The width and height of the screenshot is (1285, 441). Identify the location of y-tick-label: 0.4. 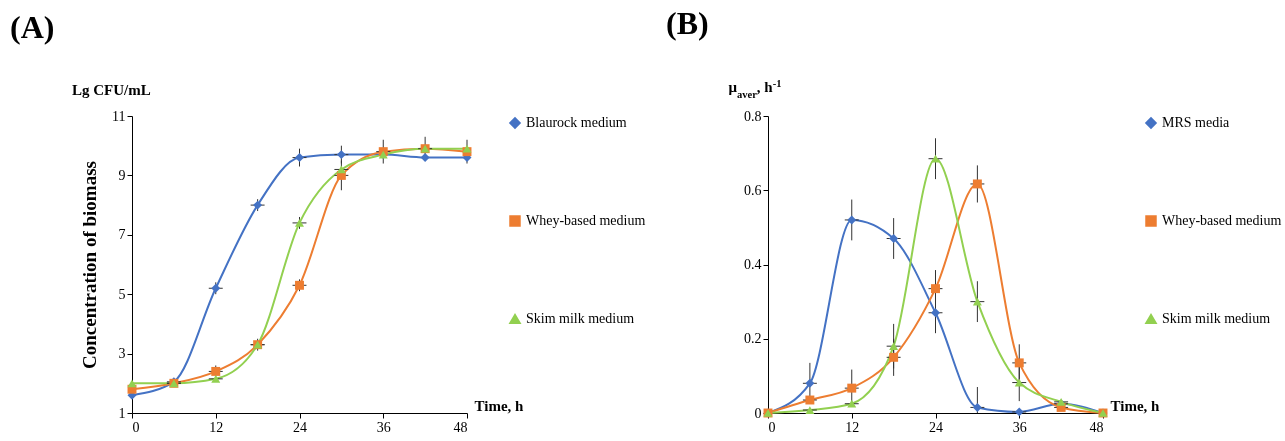
(753, 264).